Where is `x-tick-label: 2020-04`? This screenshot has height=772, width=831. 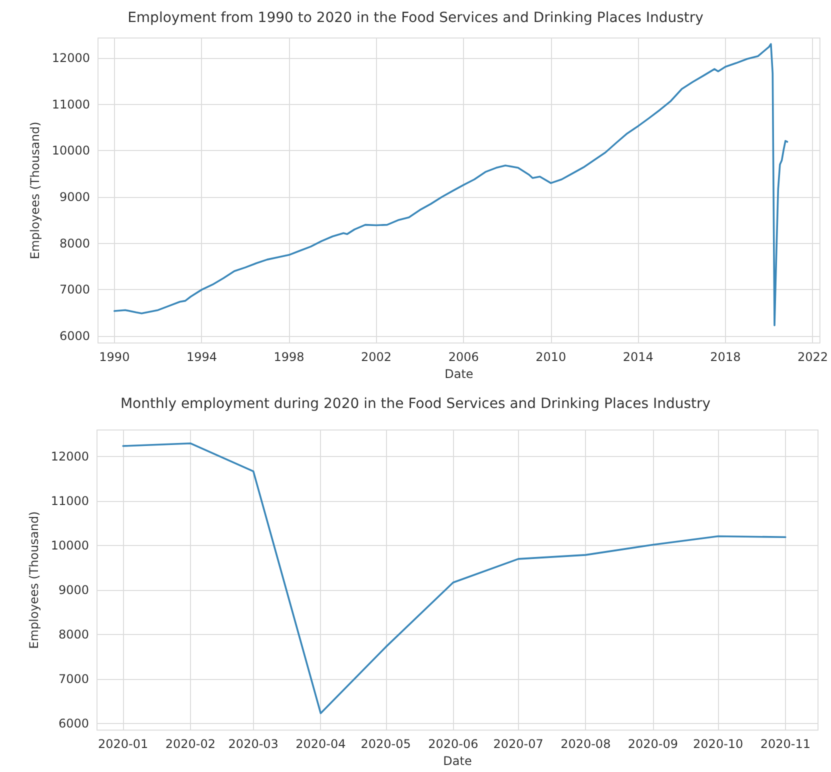
x-tick-label: 2020-04 is located at coordinates (321, 744).